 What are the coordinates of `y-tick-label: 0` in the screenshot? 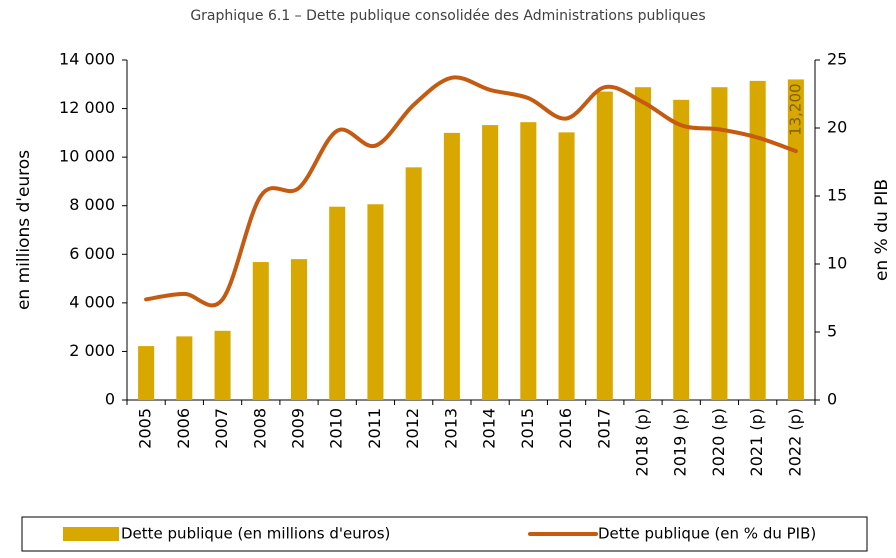 It's located at (110, 399).